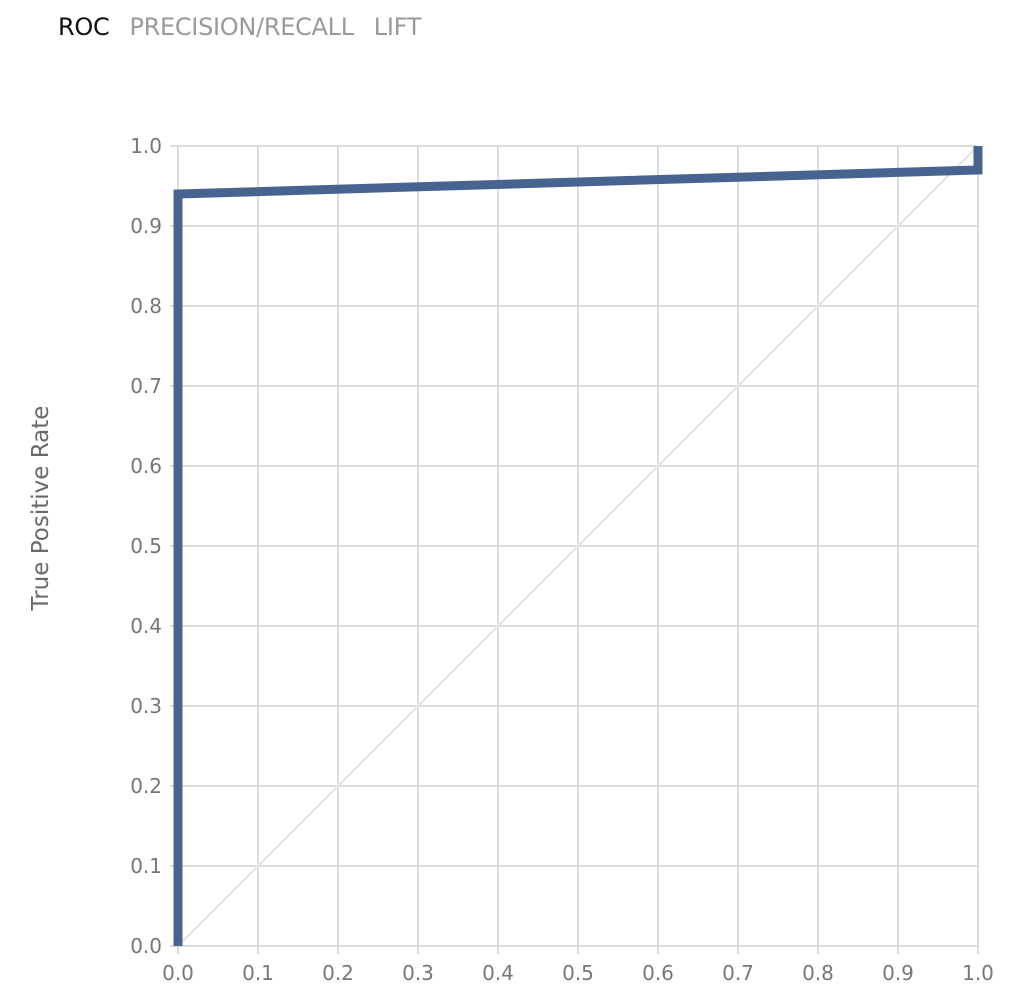 The image size is (1014, 998). I want to click on x-tick-label: 0.3, so click(418, 973).